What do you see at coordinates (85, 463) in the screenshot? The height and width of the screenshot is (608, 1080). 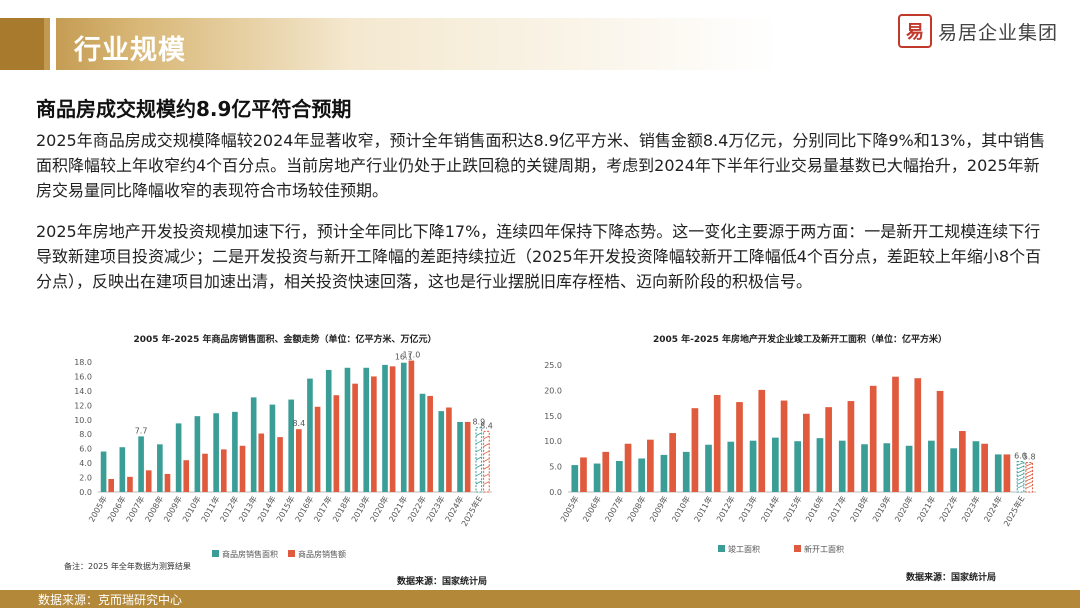 I see `y-tick-label: 4.0` at bounding box center [85, 463].